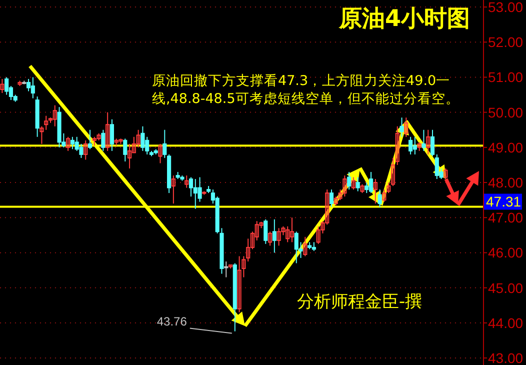 The width and height of the screenshot is (526, 365). I want to click on y-tick-label: 53.00, so click(506, 8).